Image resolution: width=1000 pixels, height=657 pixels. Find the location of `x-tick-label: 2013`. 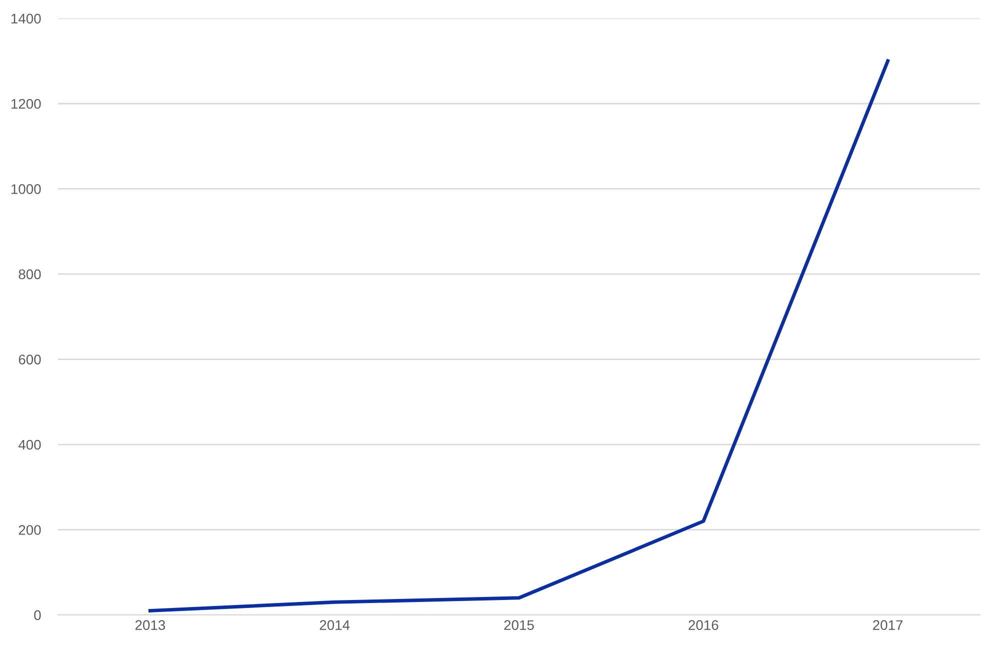

x-tick-label: 2013 is located at coordinates (150, 625).